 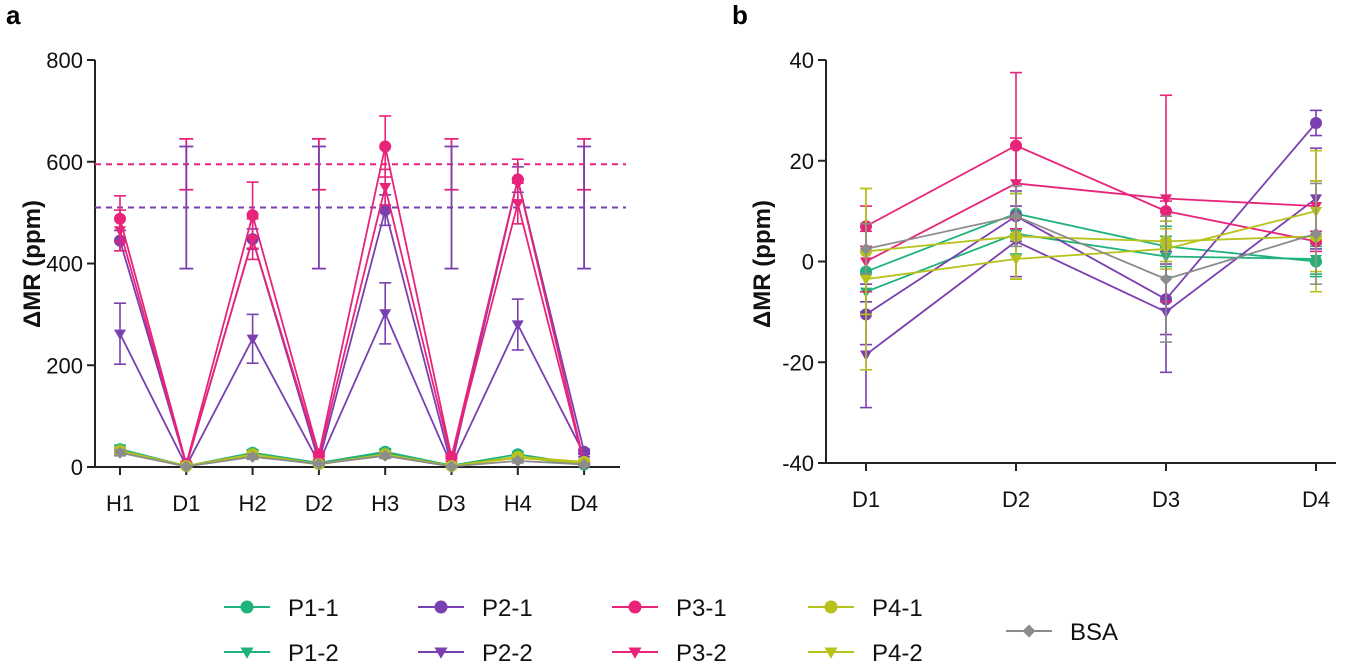 I want to click on legend-label: P2-1, so click(x=507, y=608).